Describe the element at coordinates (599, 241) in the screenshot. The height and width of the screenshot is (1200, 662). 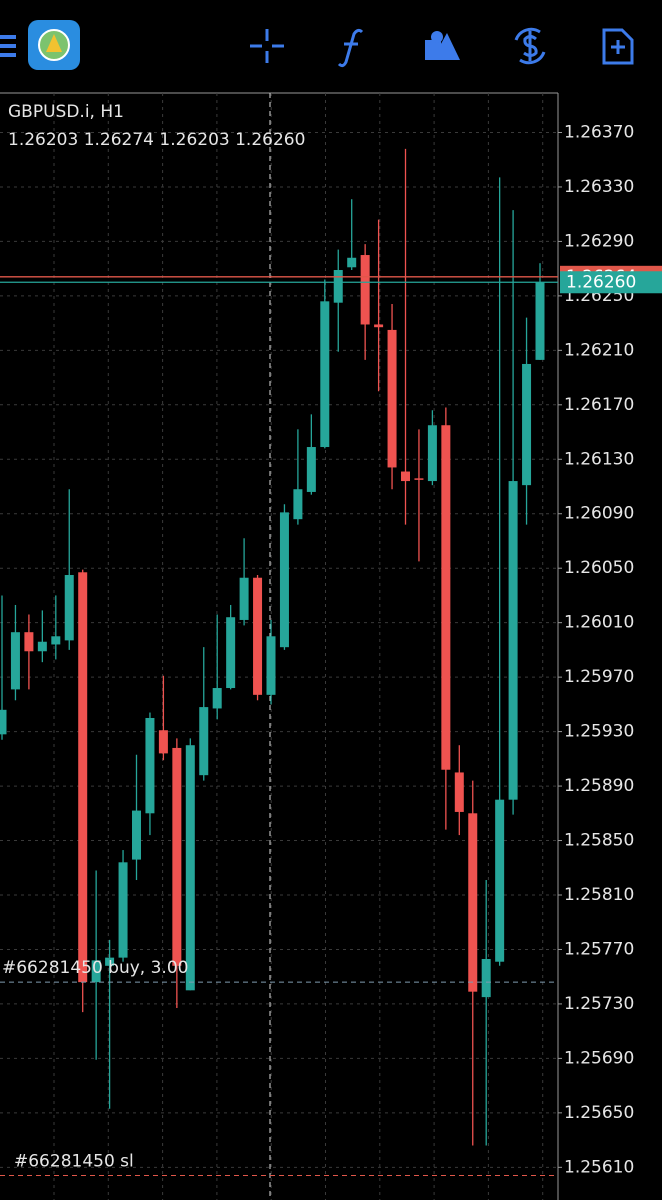
I see `y-tick-label: 1.26290` at that location.